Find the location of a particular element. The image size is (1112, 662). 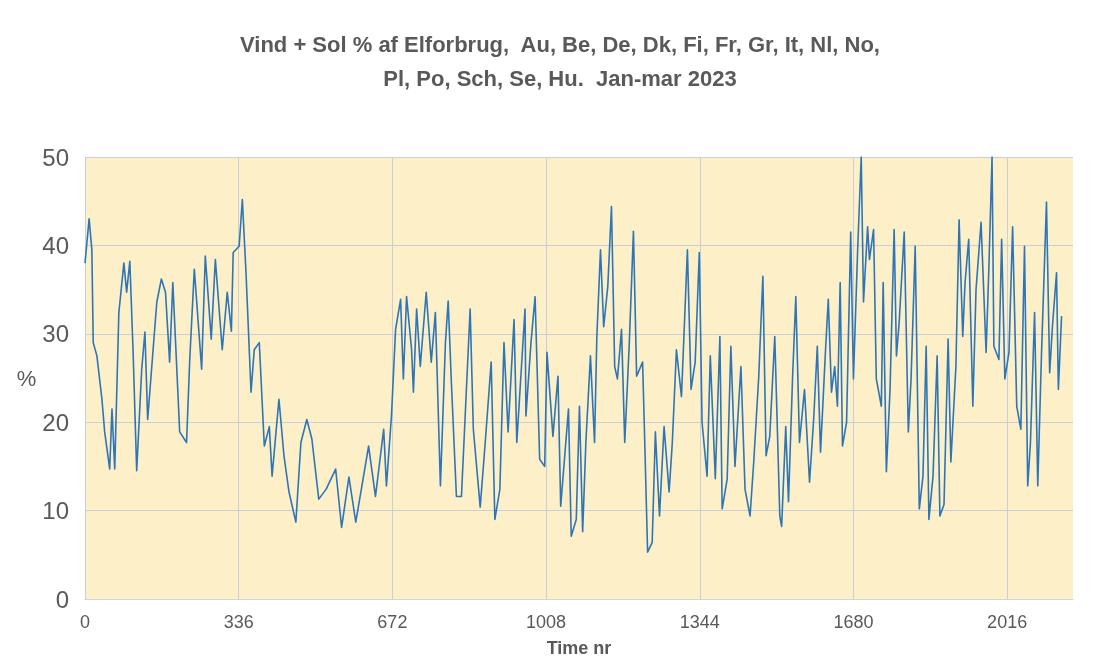

x-tick-label: 1008 is located at coordinates (546, 622).